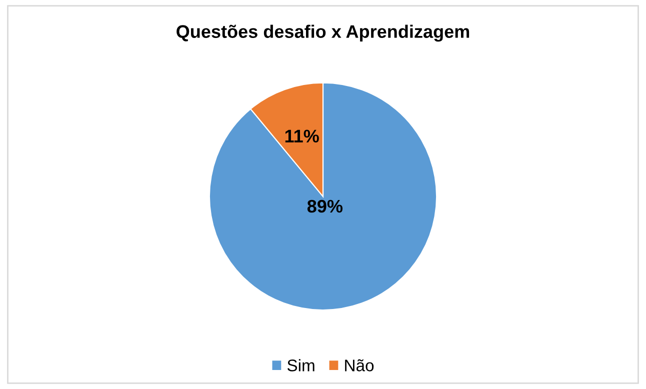  I want to click on legend-label: Sim, so click(300, 365).